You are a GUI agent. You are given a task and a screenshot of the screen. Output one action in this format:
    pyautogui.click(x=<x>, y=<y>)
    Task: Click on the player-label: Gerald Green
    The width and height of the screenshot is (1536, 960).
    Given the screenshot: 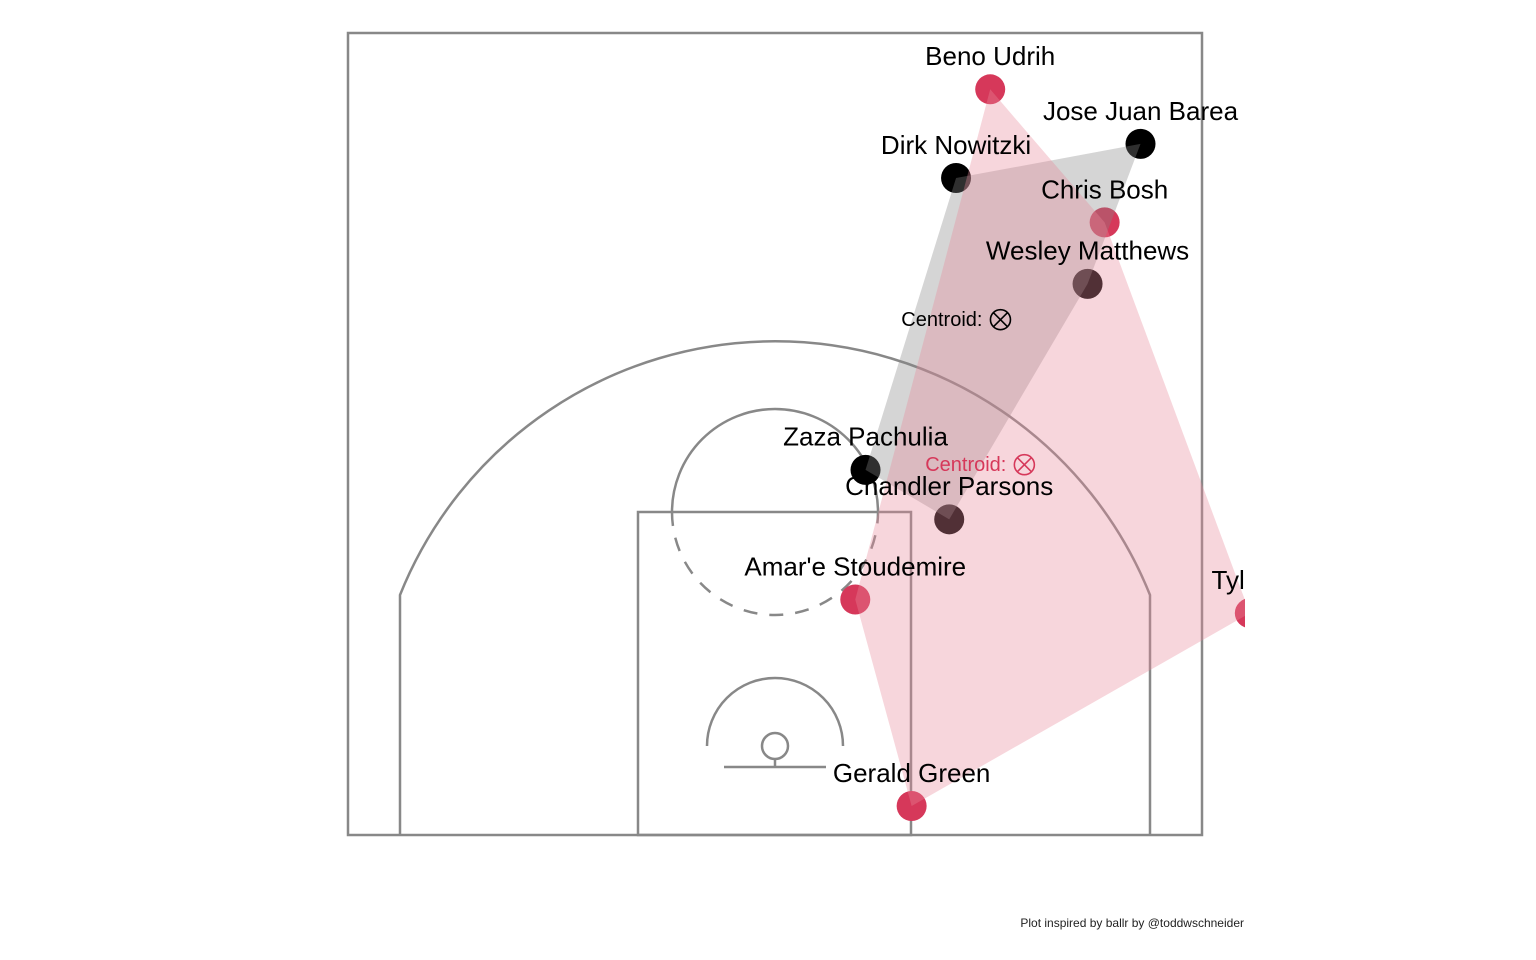 What is the action you would take?
    pyautogui.click(x=912, y=773)
    